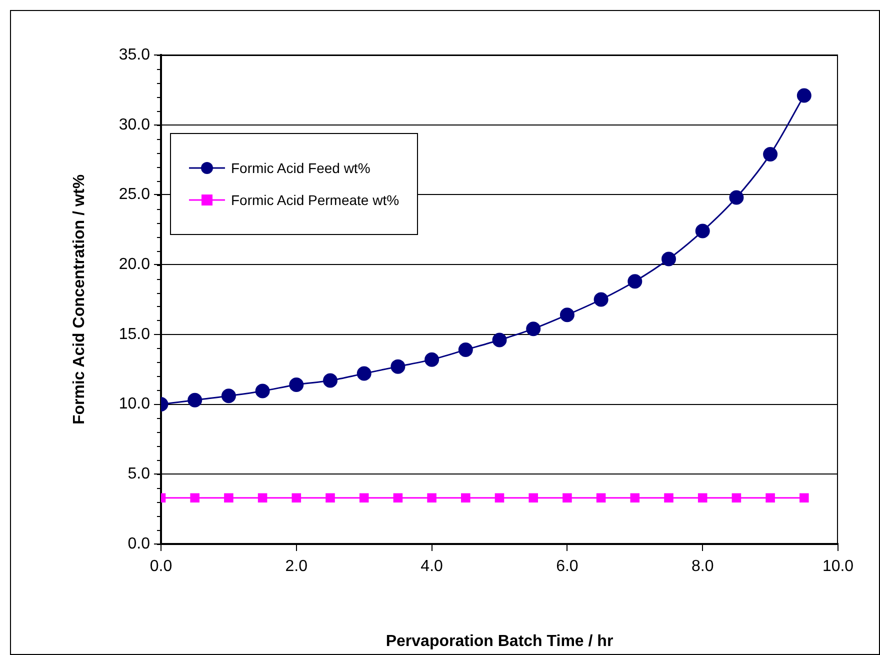  Describe the element at coordinates (702, 567) in the screenshot. I see `x-tick-label: 8.0` at that location.